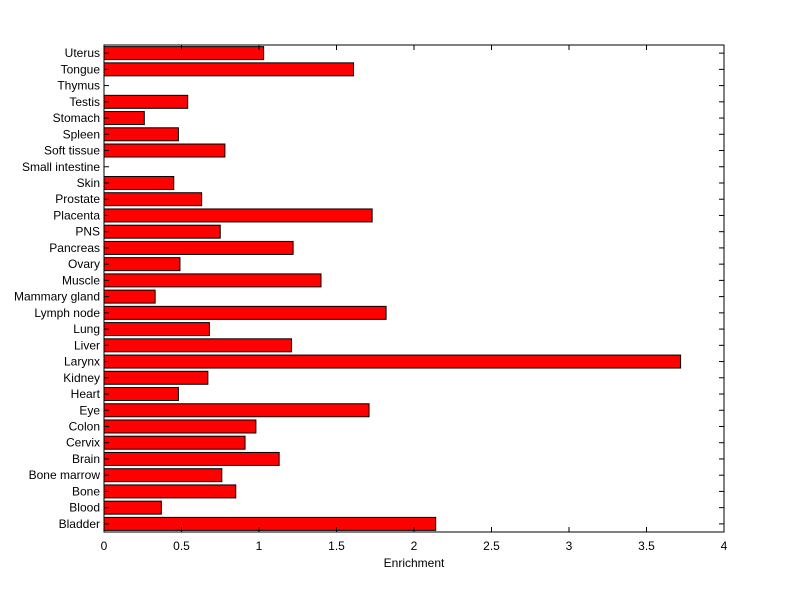 Image resolution: width=800 pixels, height=604 pixels. Describe the element at coordinates (414, 546) in the screenshot. I see `x-tick-label: 2` at that location.